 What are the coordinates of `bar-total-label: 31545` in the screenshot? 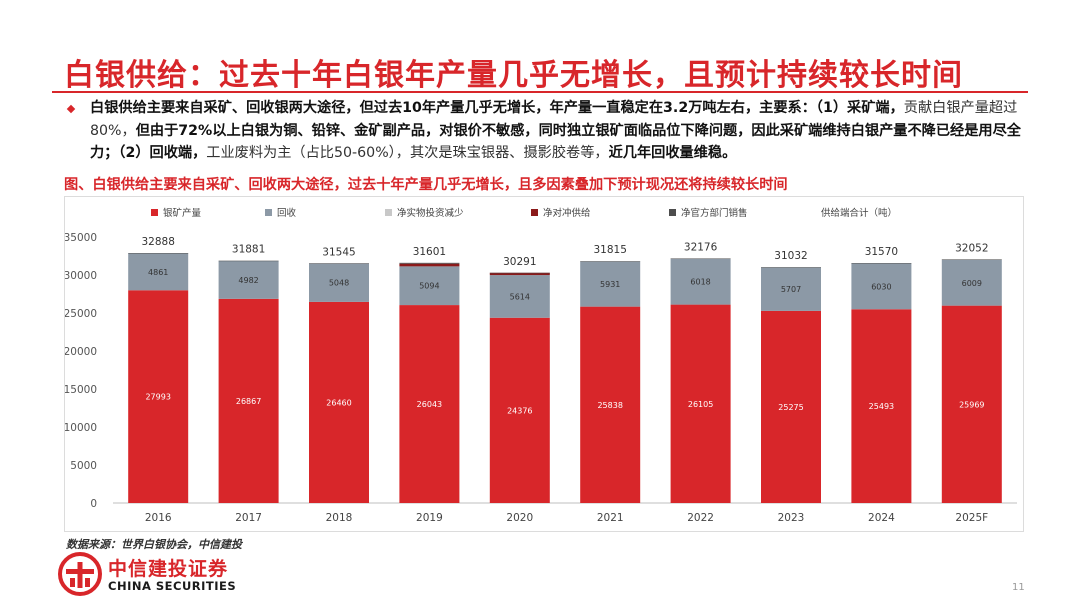 It's located at (338, 252).